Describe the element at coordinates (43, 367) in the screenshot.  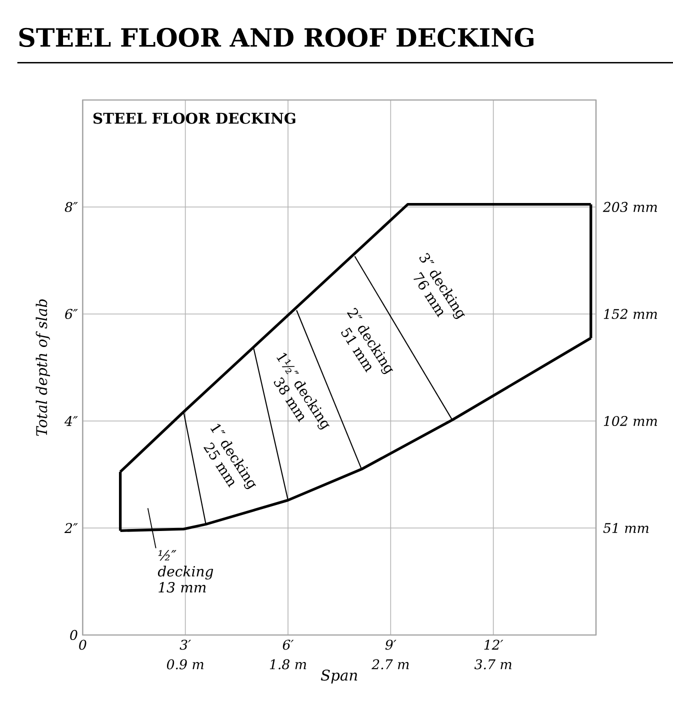
I see `y-axis-title: Total depth of slab` at that location.